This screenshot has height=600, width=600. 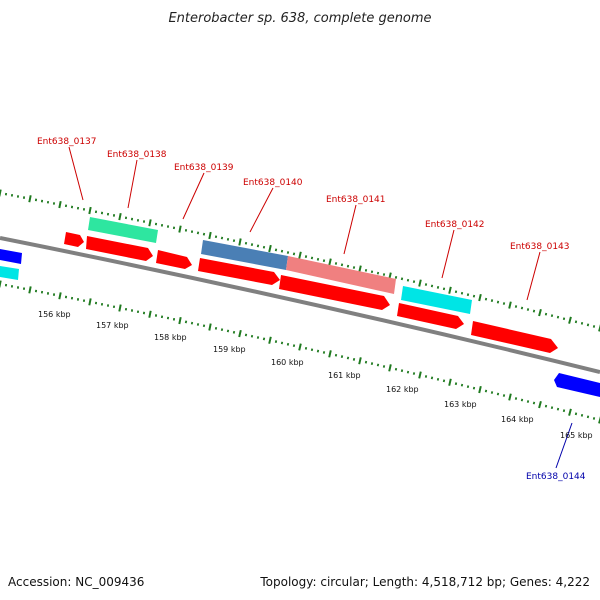 I want to click on gene-label-0141: Ent638_0141, so click(x=356, y=200).